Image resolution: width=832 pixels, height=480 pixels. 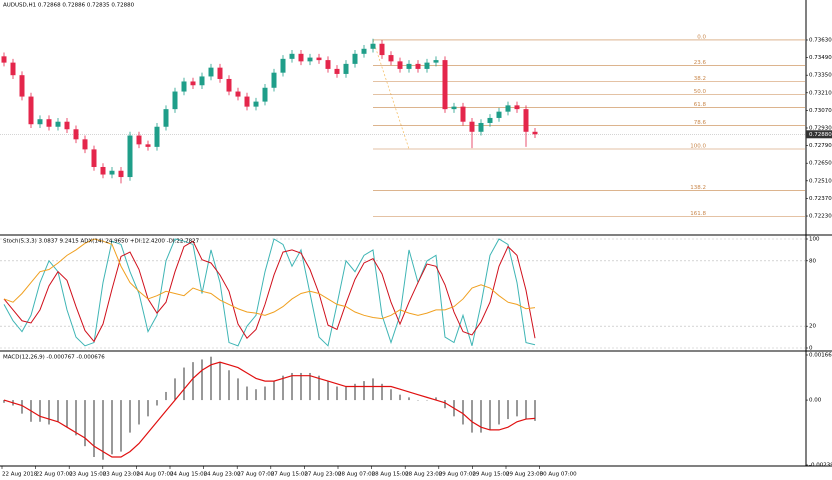 What do you see at coordinates (819, 134) in the screenshot?
I see `price-label-box` at bounding box center [819, 134].